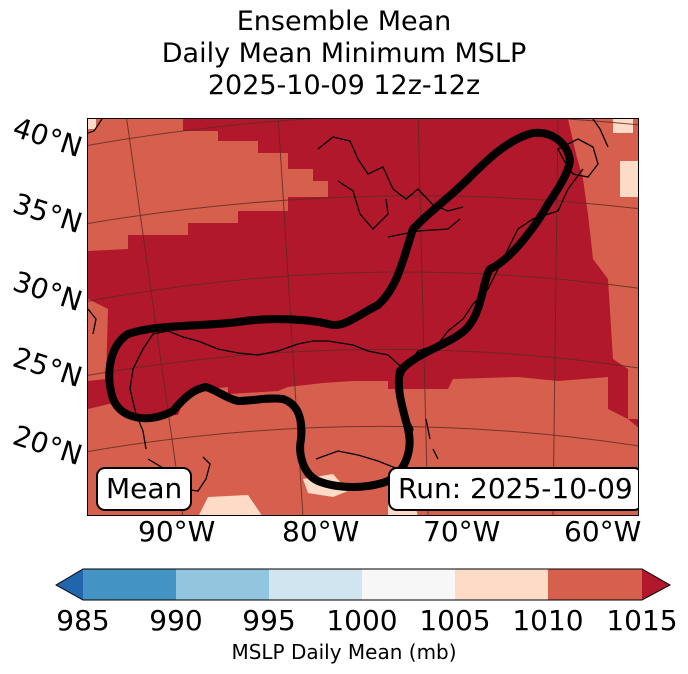 The image size is (688, 674). Describe the element at coordinates (344, 53) in the screenshot. I see `title-line-2: Daily Mean Minimum MSLP` at that location.